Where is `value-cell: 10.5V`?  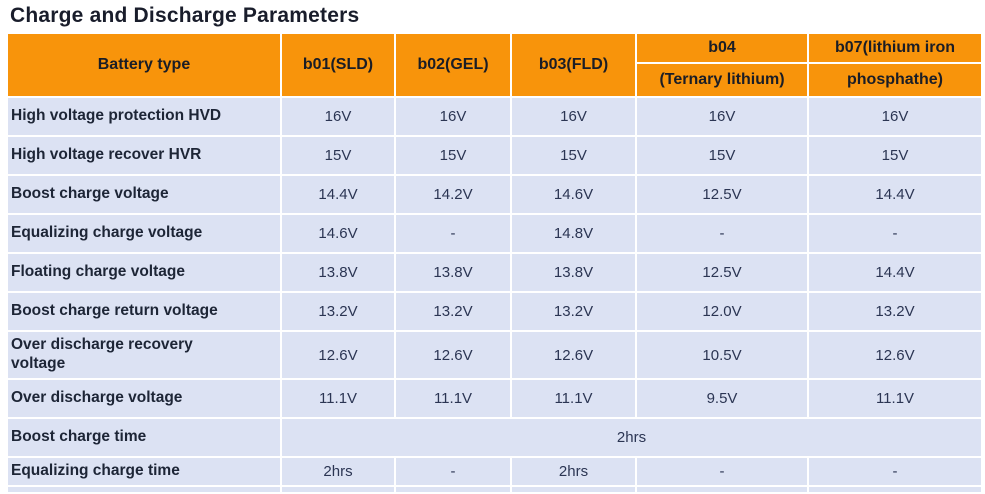 value-cell: 10.5V is located at coordinates (722, 355).